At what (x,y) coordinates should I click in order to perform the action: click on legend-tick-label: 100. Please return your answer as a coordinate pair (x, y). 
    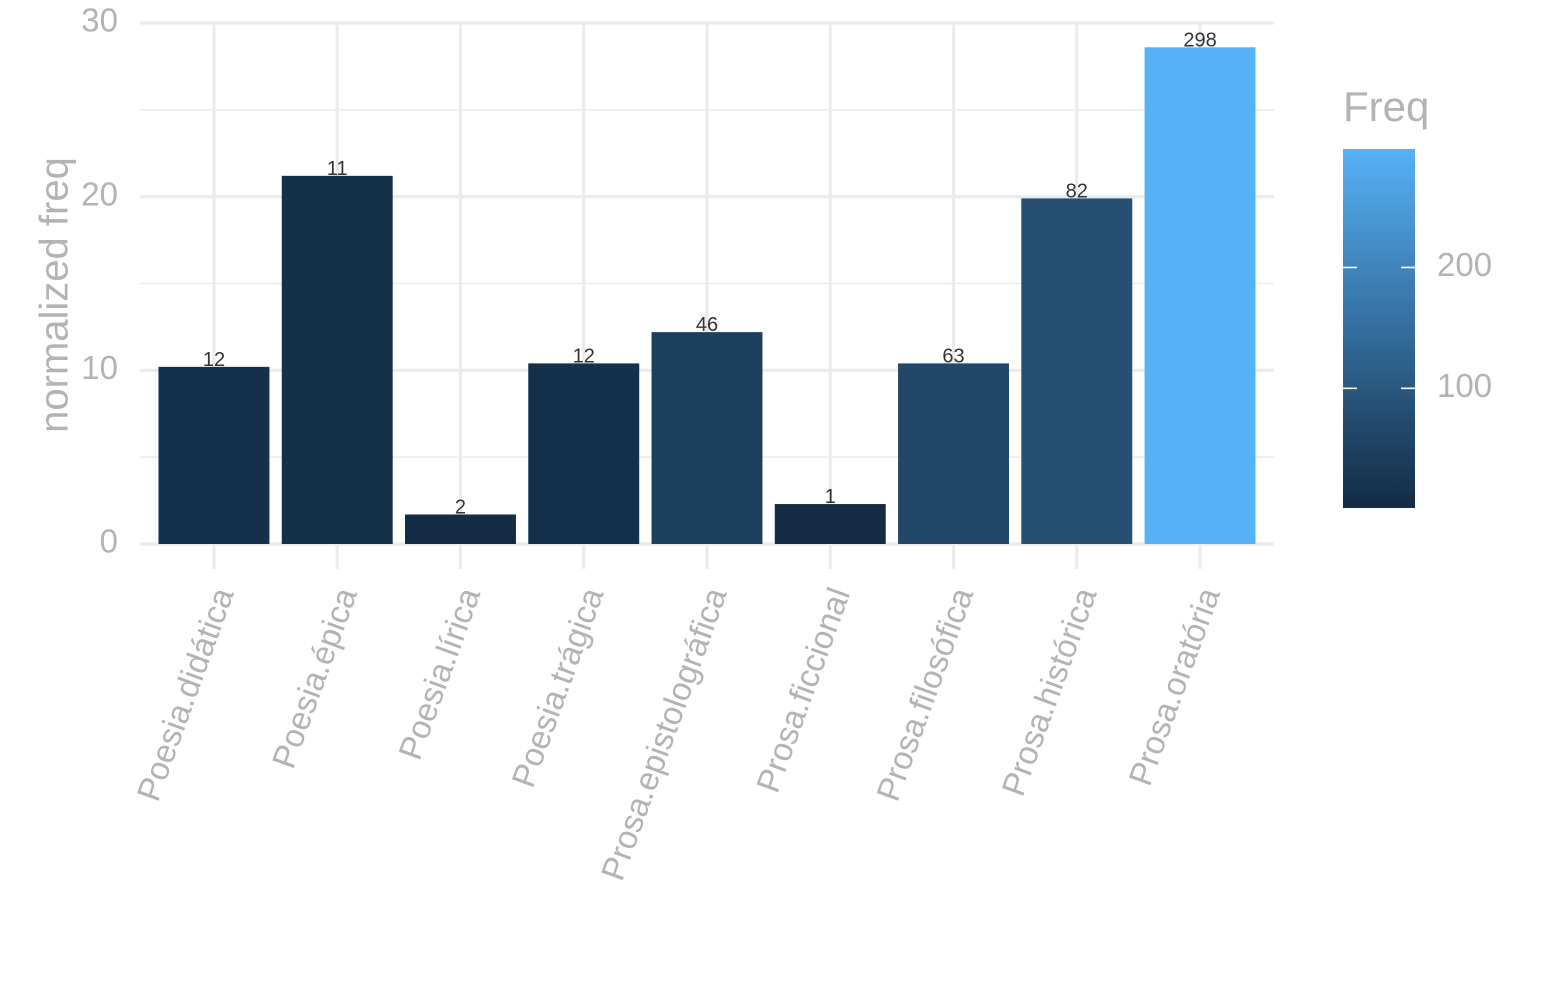
    Looking at the image, I should click on (1464, 385).